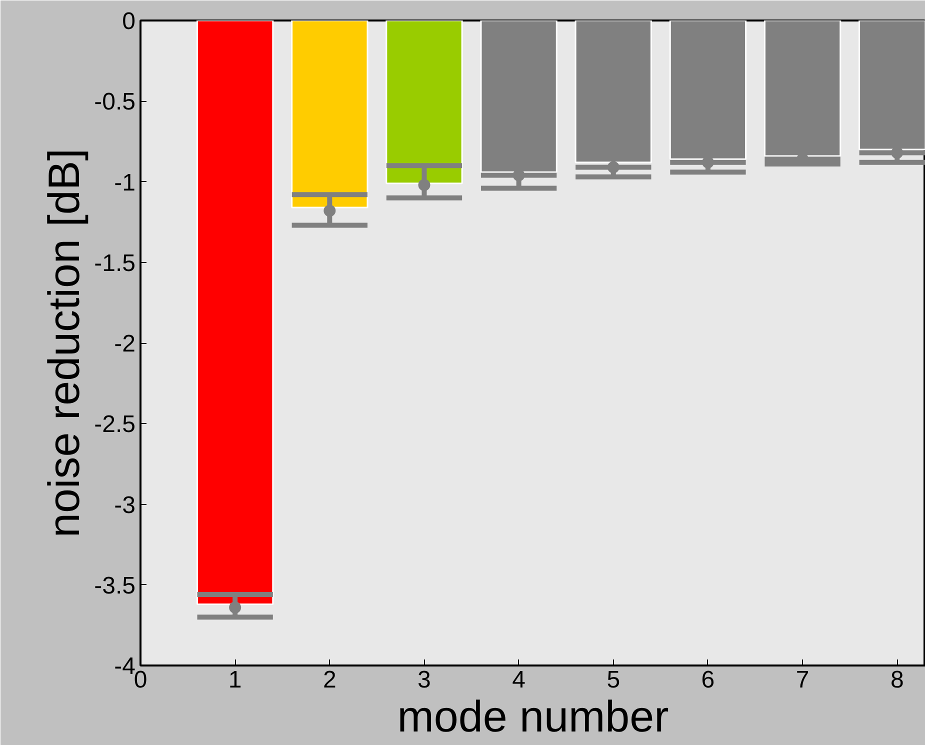 The height and width of the screenshot is (745, 925). What do you see at coordinates (65, 343) in the screenshot?
I see `y-axis-title: noise reduction [dB]` at bounding box center [65, 343].